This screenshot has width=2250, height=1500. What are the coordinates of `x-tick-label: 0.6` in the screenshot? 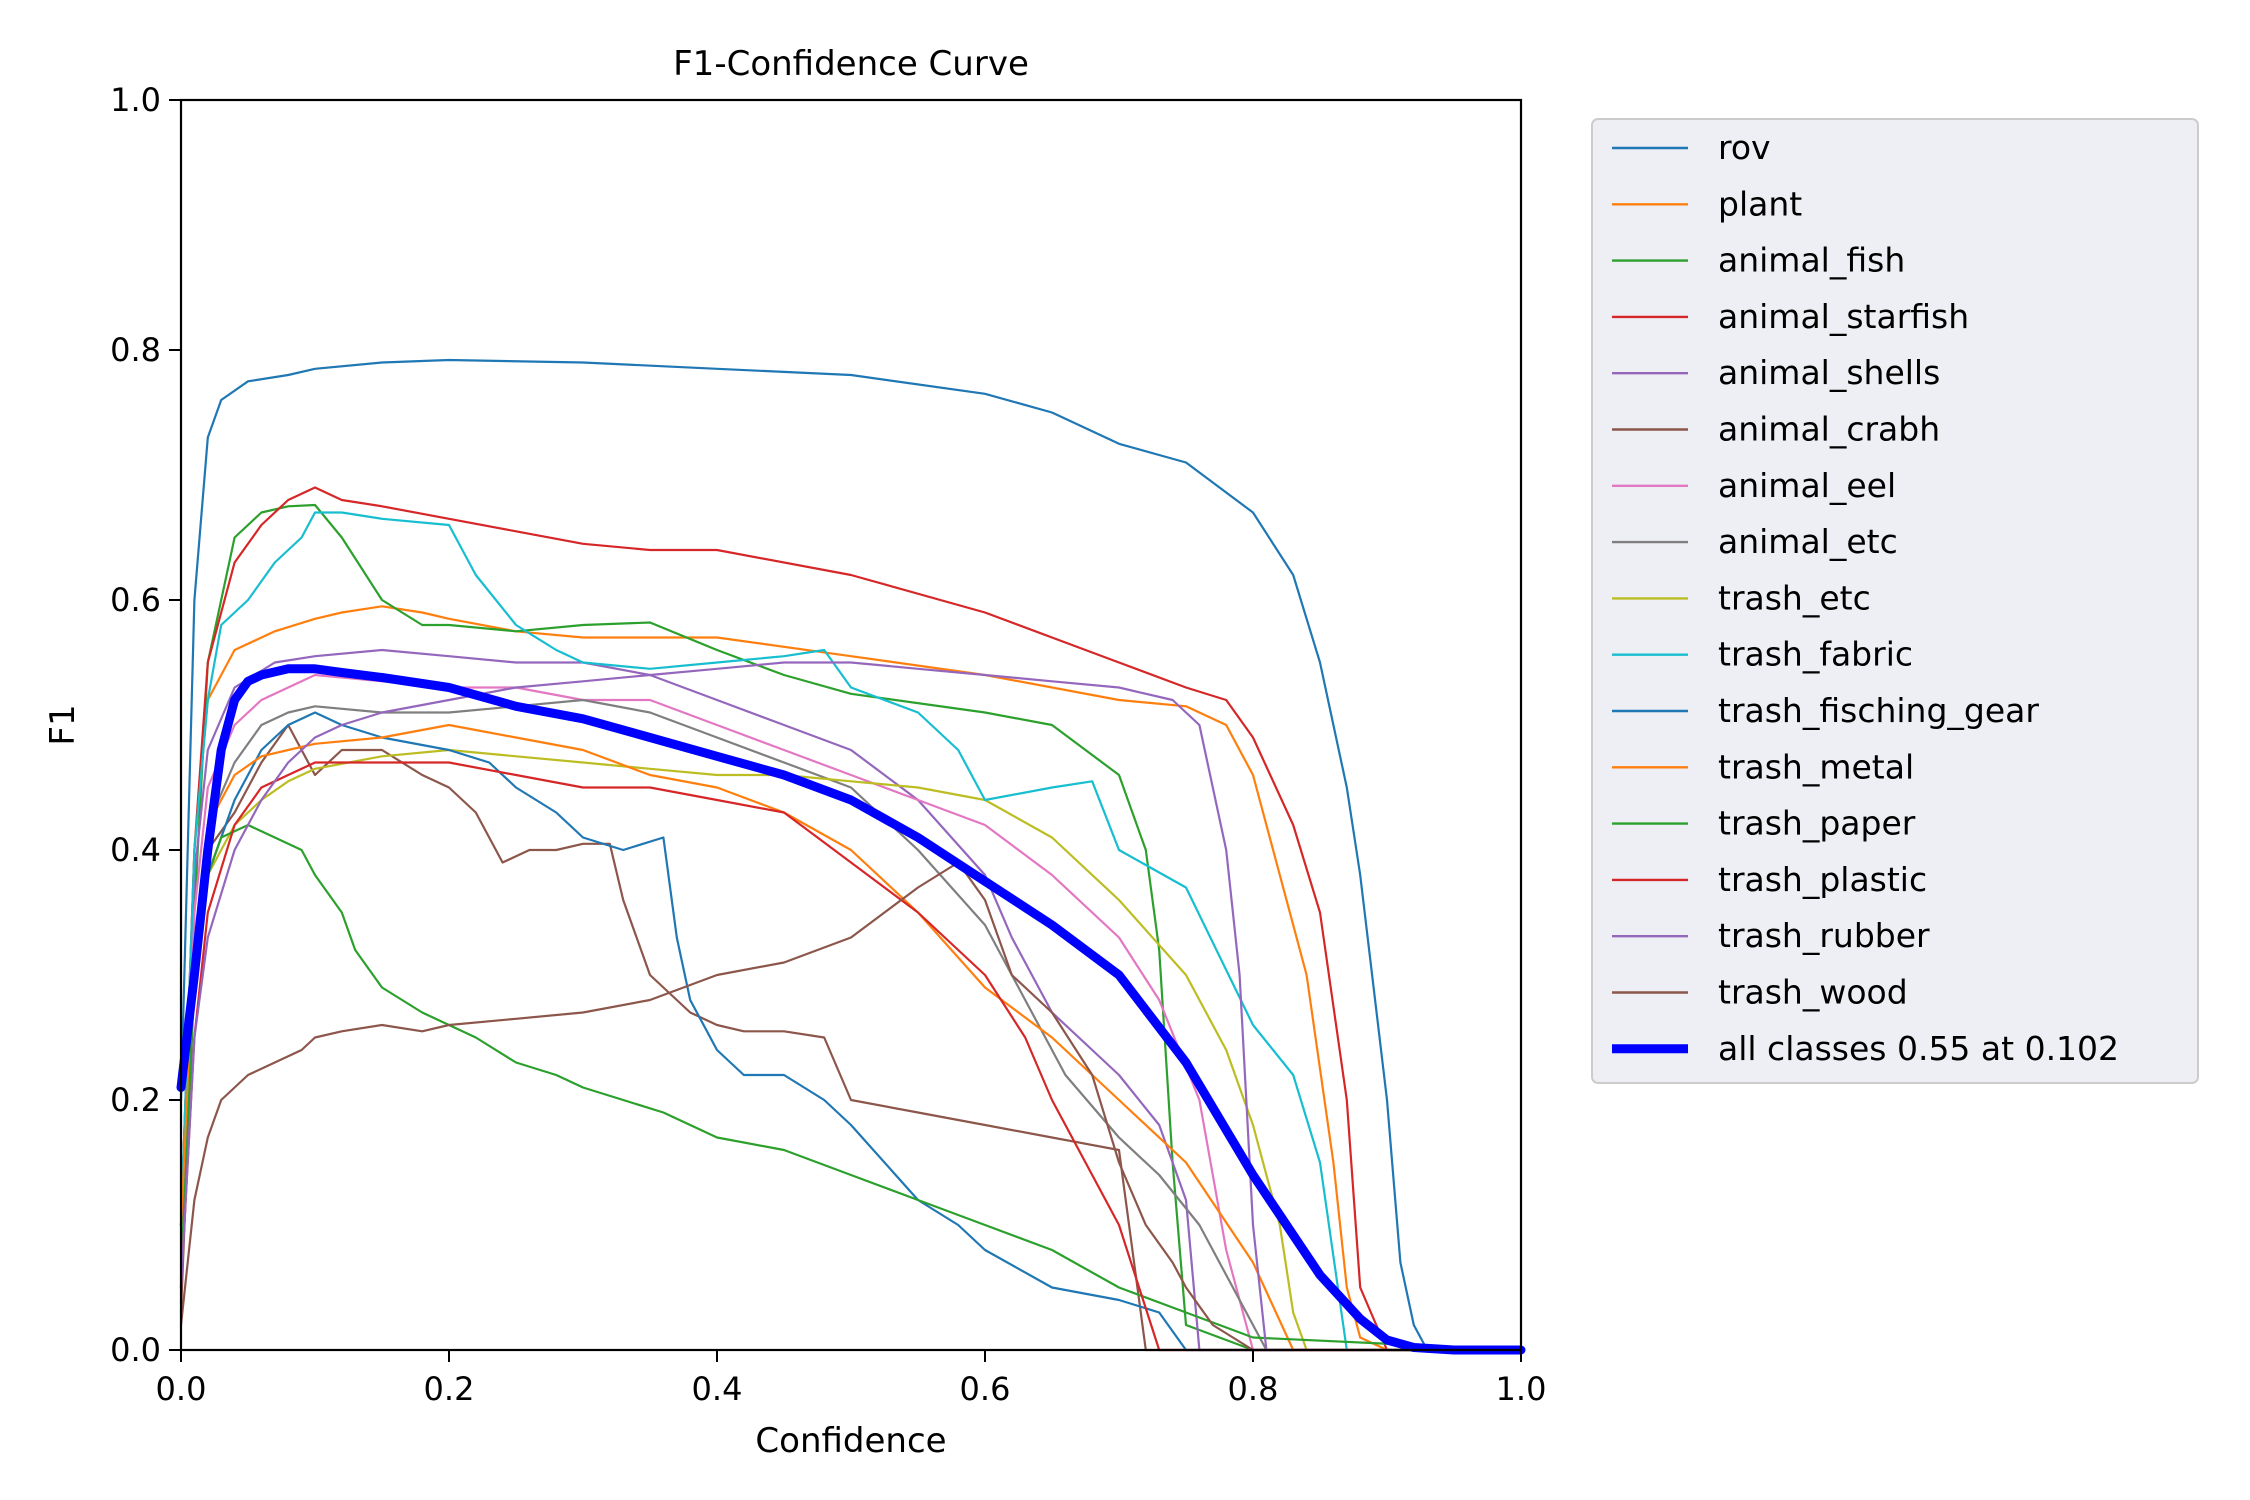 It's located at (985, 1389).